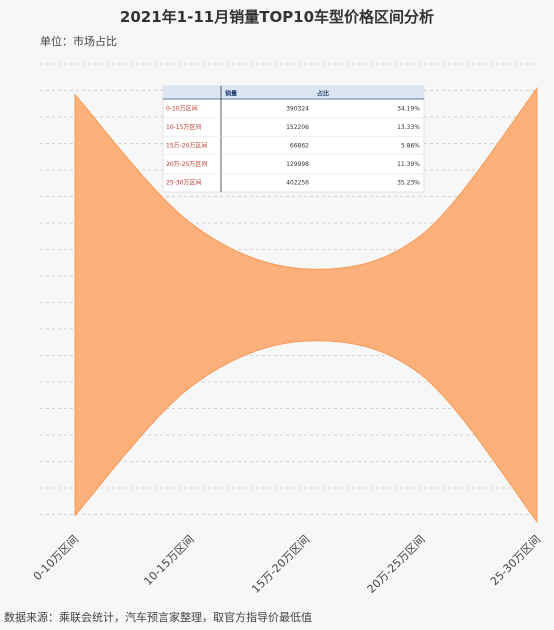  What do you see at coordinates (231, 94) in the screenshot?
I see `table-header-sales: 销量` at bounding box center [231, 94].